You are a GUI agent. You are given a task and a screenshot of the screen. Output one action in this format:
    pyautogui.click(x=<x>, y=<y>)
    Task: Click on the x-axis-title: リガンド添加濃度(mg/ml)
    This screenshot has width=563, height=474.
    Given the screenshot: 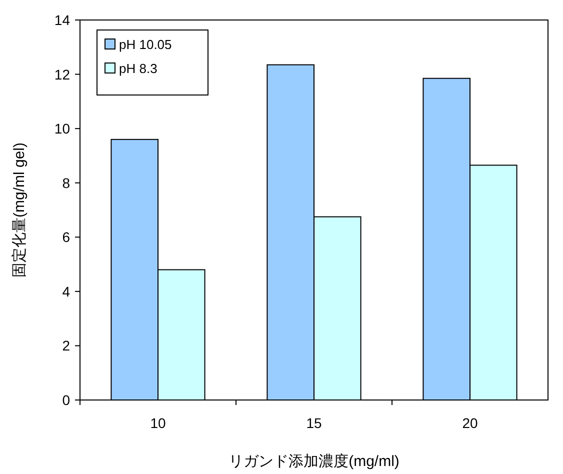 What is the action you would take?
    pyautogui.click(x=314, y=461)
    